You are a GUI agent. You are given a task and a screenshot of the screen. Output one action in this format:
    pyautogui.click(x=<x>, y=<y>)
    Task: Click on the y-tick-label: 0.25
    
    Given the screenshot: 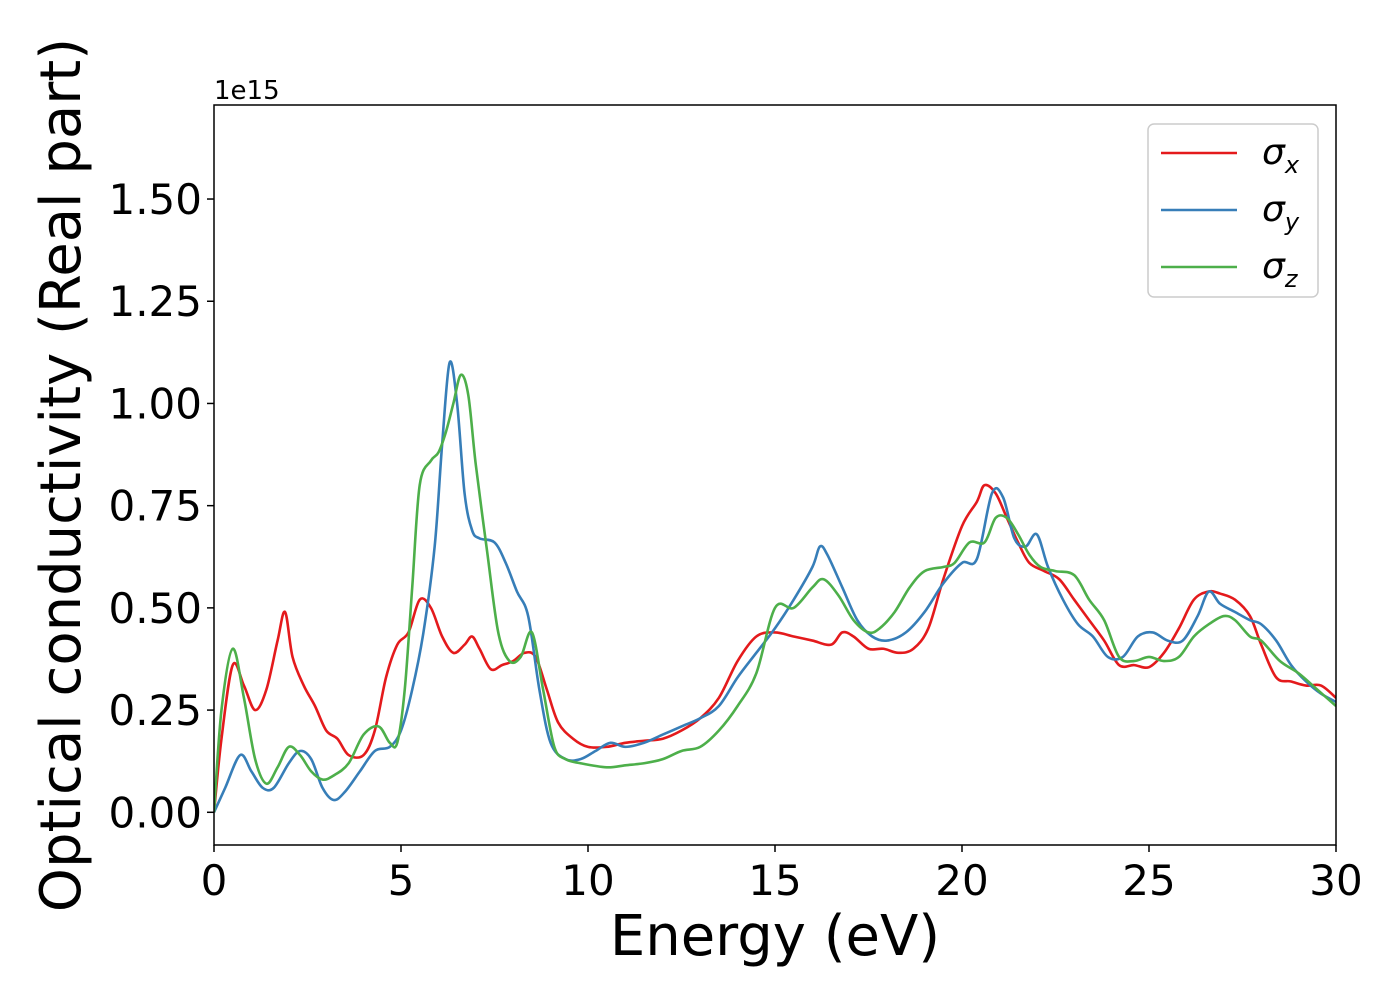 What is the action you would take?
    pyautogui.click(x=155, y=710)
    